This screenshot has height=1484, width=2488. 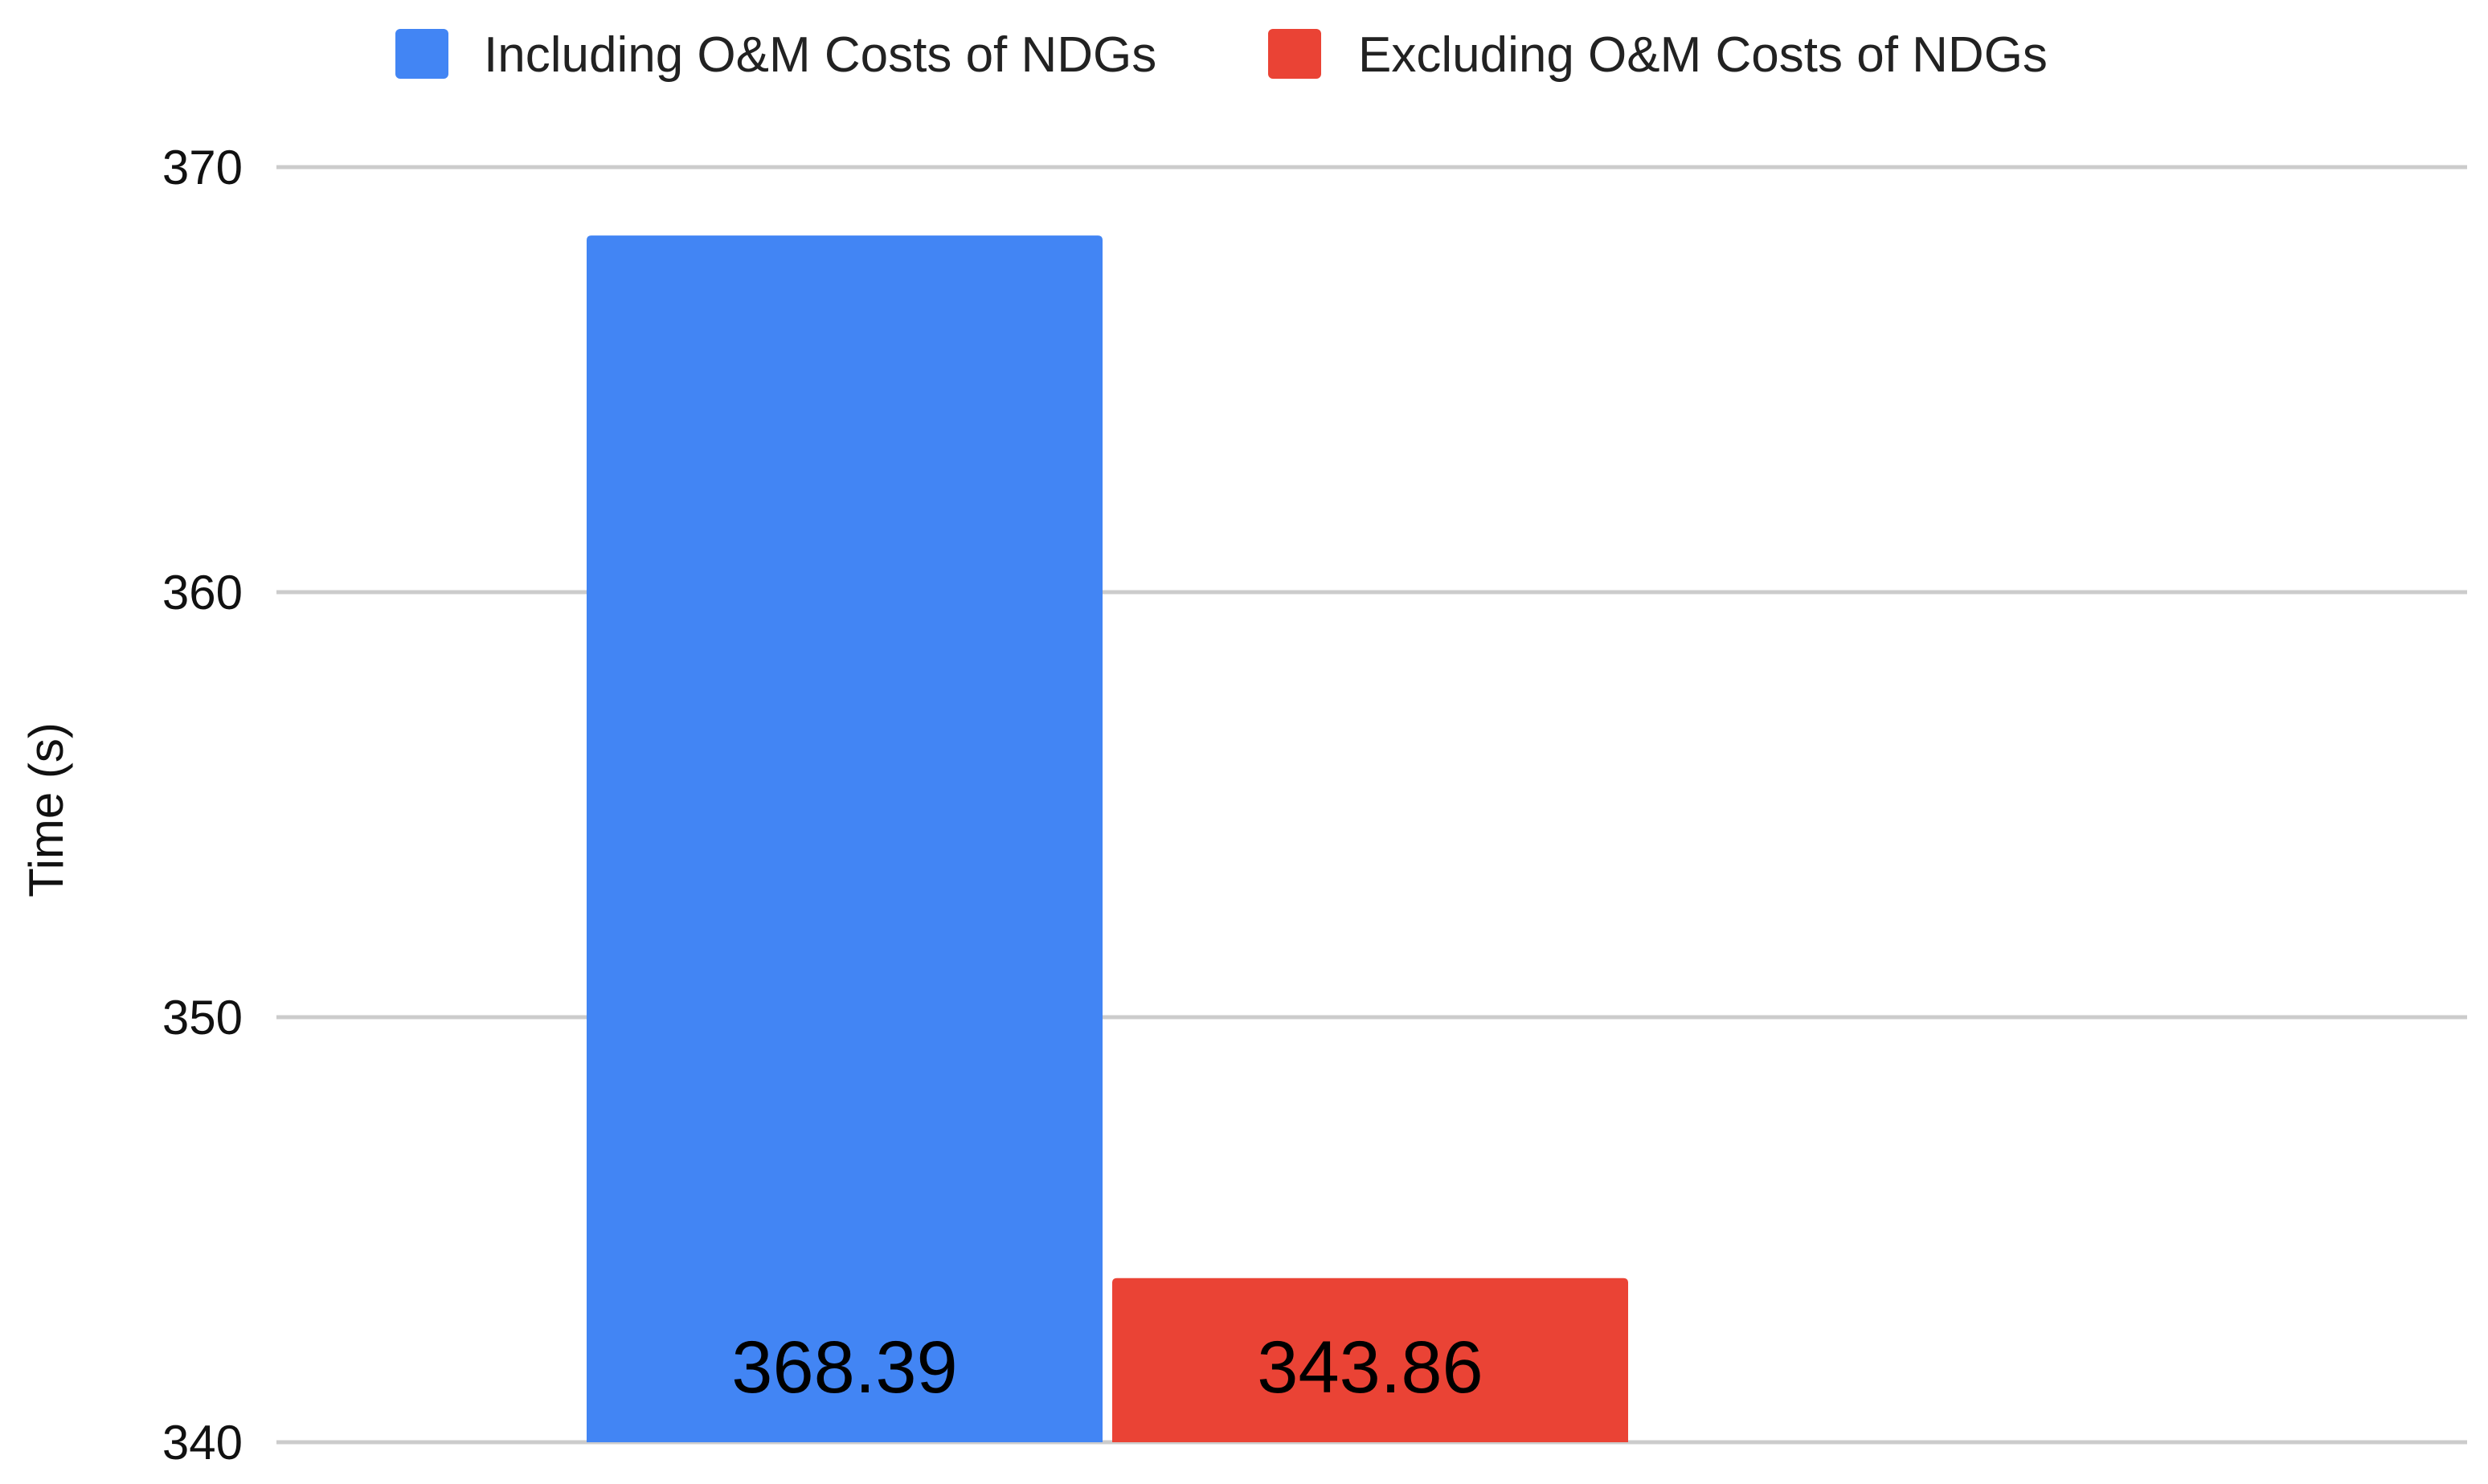 I want to click on y-tick-label: 350, so click(x=203, y=1018).